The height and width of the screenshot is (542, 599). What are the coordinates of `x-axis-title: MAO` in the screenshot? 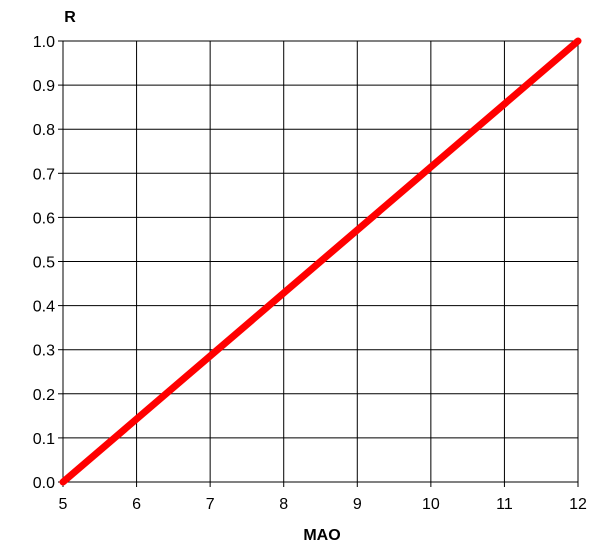 It's located at (321, 534).